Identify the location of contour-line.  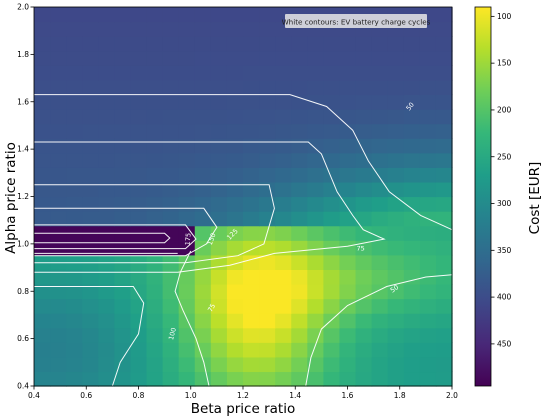
(154, 224).